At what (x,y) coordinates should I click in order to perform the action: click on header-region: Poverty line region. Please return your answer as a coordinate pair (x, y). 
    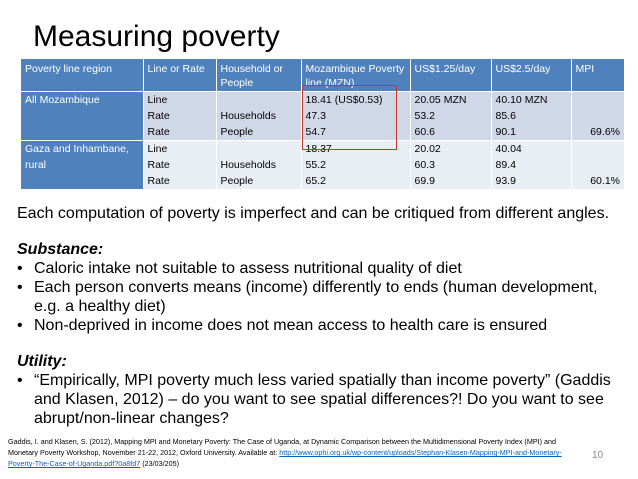
    Looking at the image, I should click on (82, 75).